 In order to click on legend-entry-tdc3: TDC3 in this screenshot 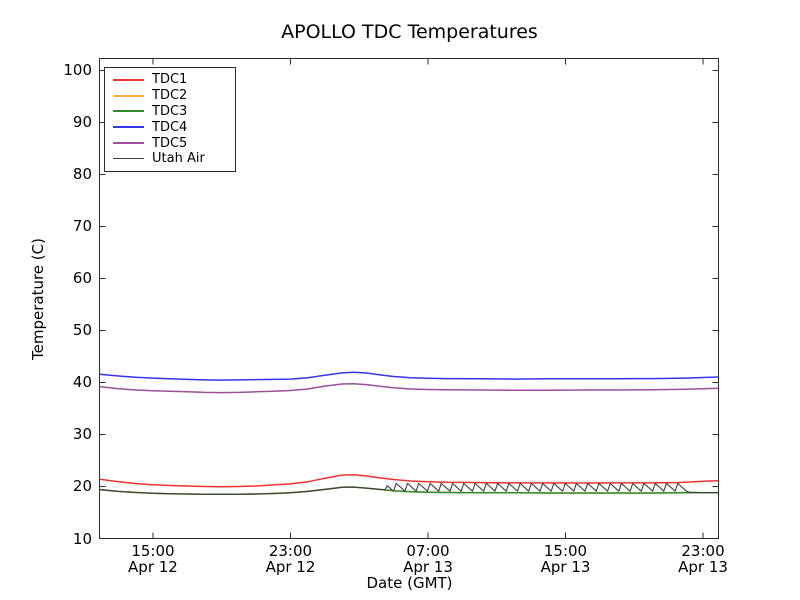, I will do `click(171, 112)`.